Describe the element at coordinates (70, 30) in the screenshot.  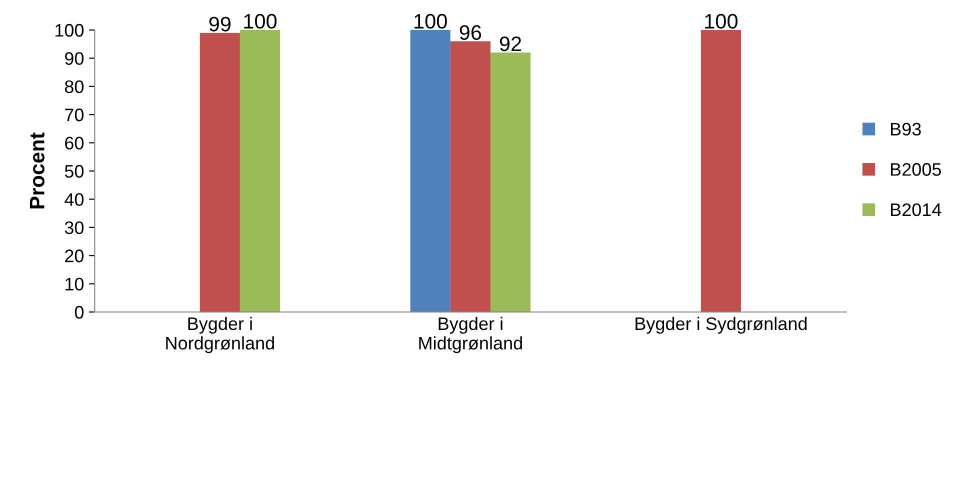
I see `y-tick-label: 100` at that location.